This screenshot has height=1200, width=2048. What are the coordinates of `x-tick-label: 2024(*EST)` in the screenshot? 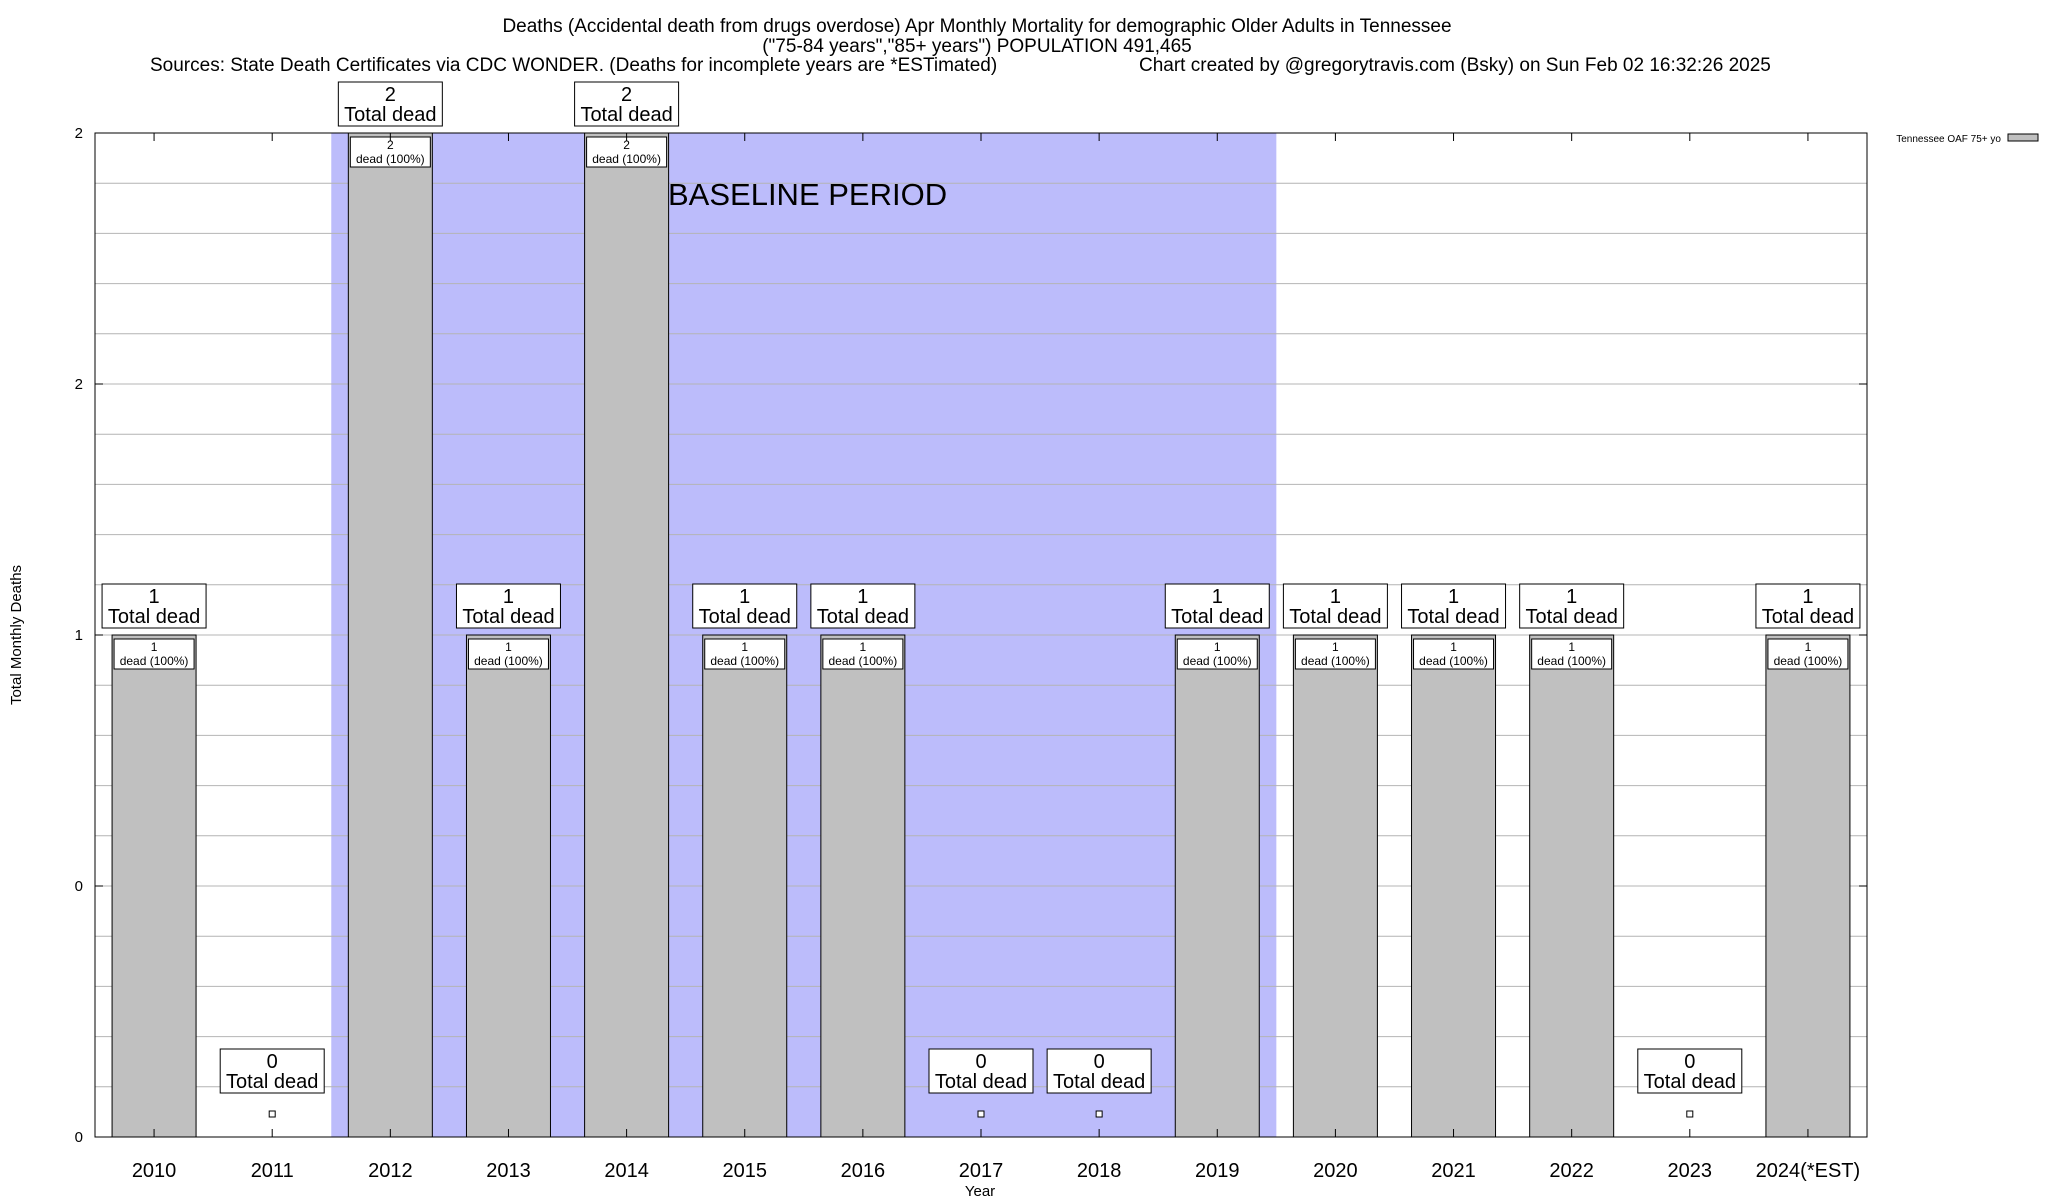 It's located at (1808, 1171).